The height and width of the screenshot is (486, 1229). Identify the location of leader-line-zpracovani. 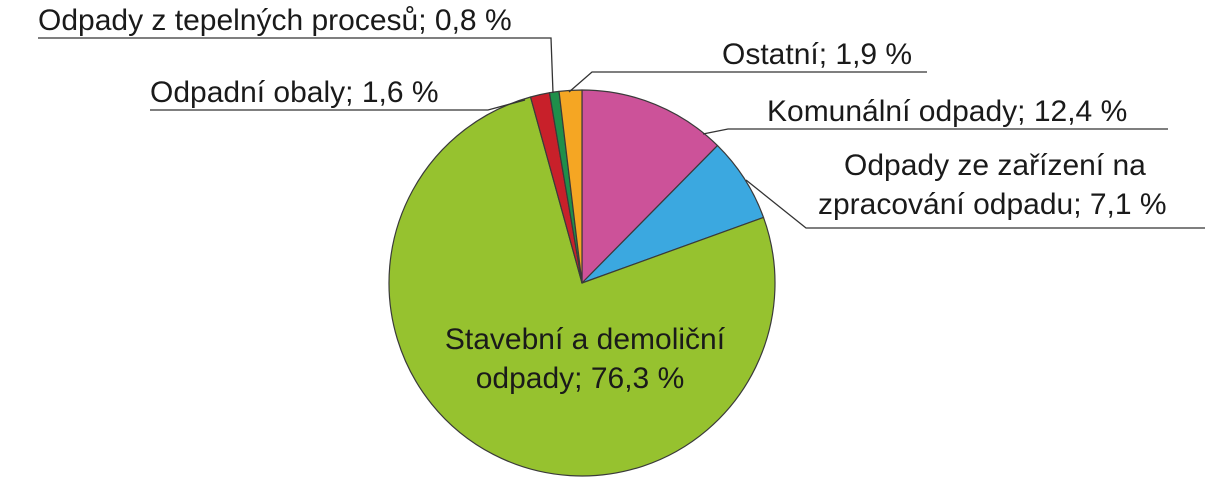
(975, 204).